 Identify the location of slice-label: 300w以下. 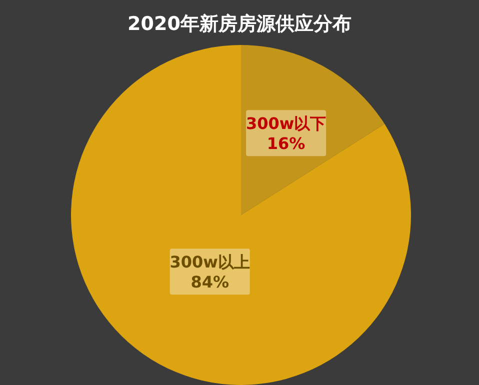
(286, 124).